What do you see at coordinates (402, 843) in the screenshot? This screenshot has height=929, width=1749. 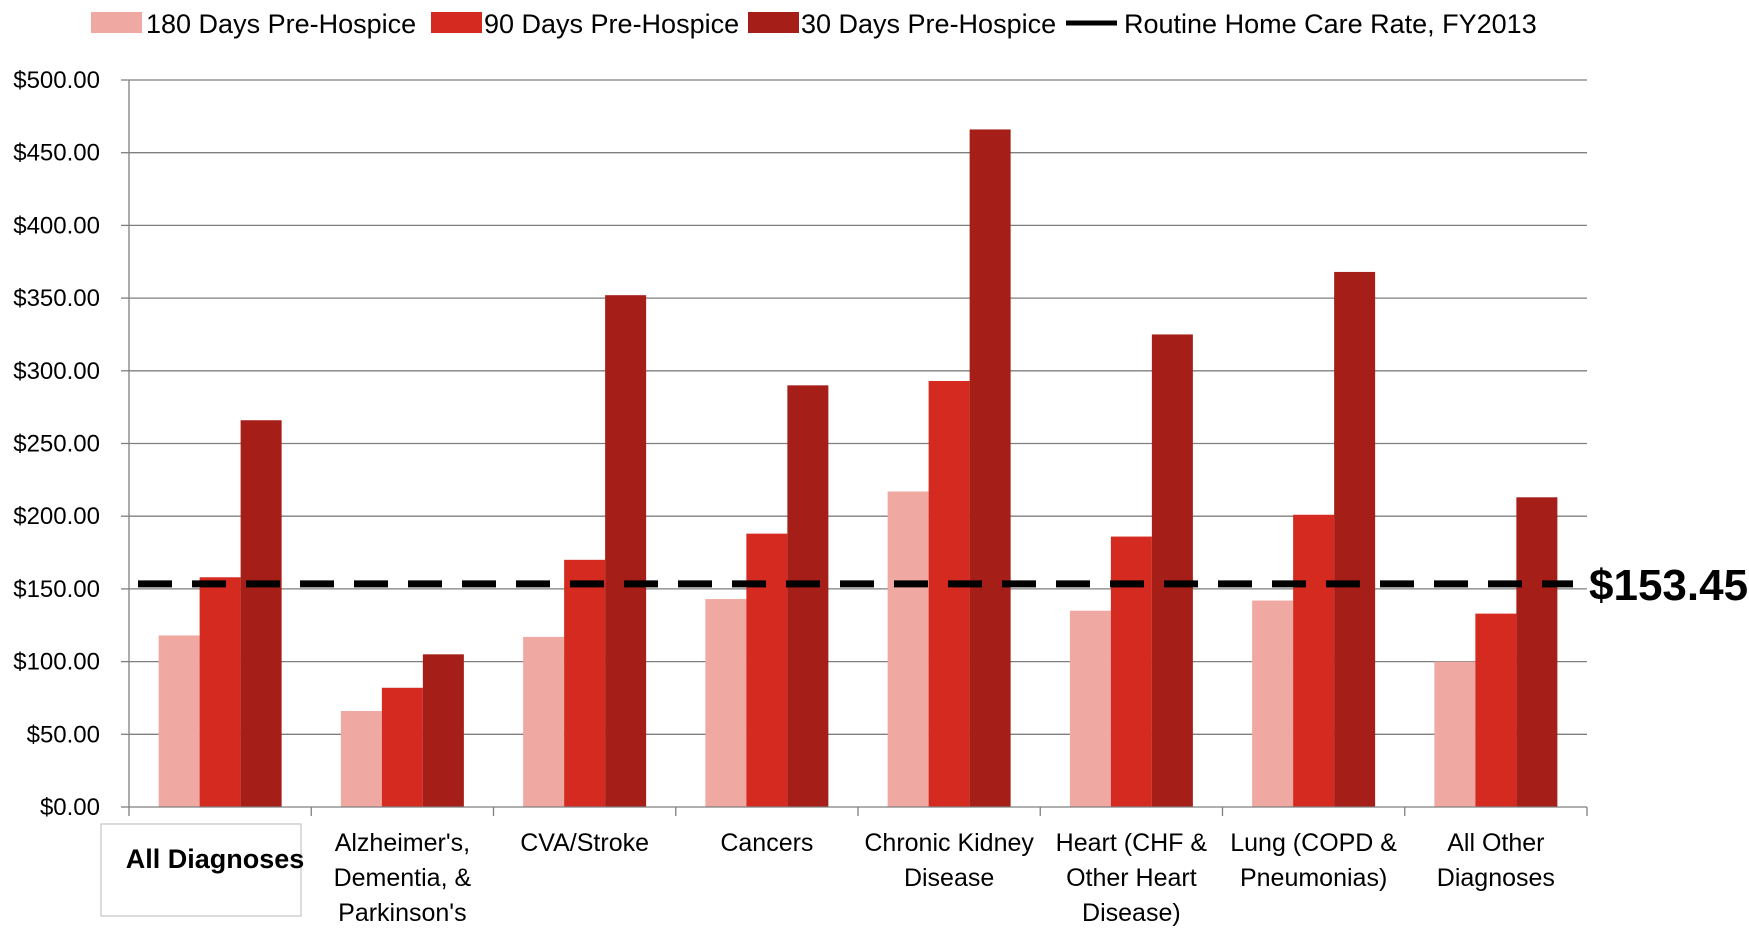 I see `category-label: Alzheimer's,` at bounding box center [402, 843].